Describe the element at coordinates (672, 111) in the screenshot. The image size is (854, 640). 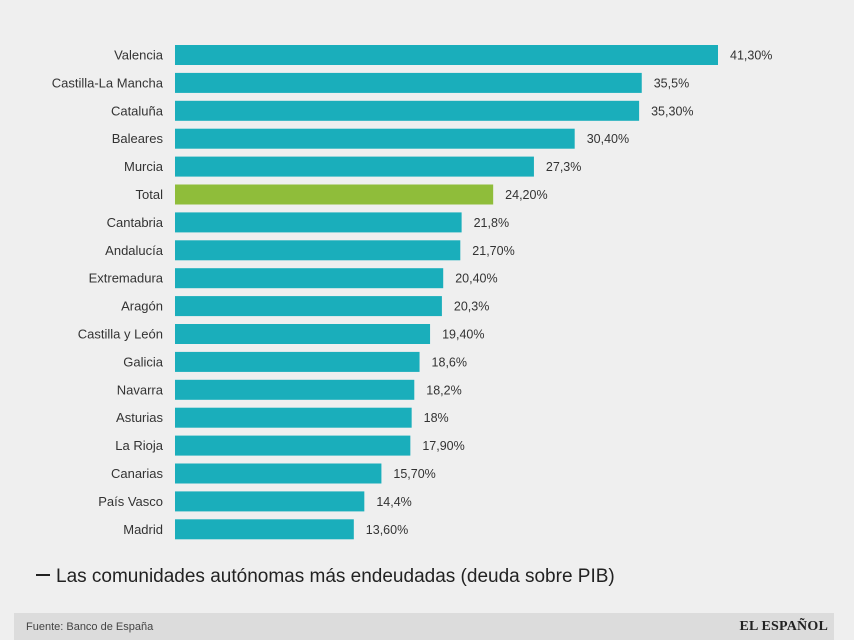
I see `value-label: 35,30%` at that location.